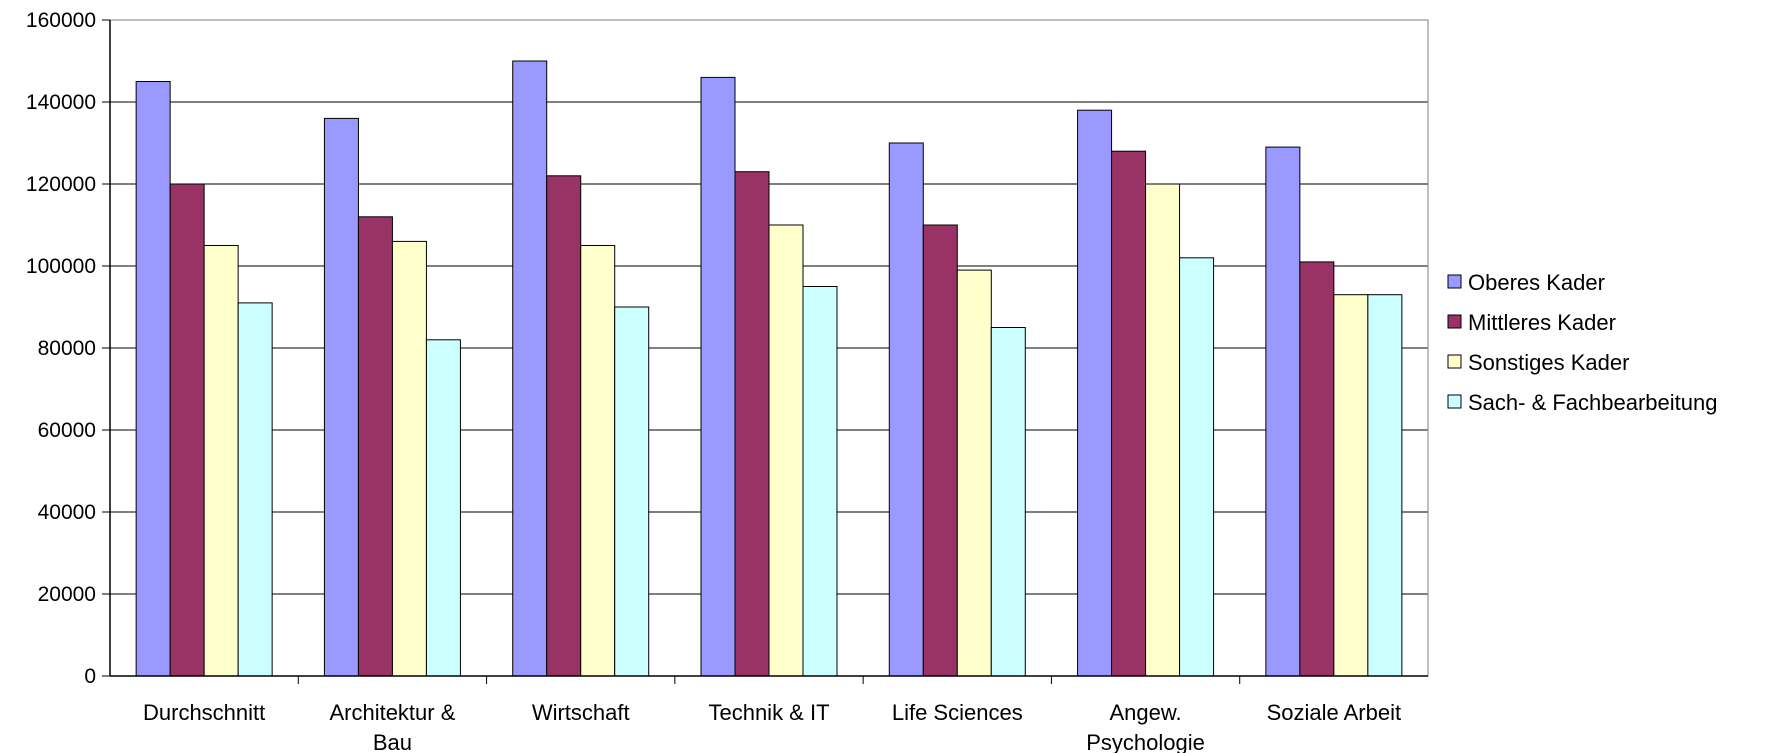 The image size is (1773, 753). What do you see at coordinates (61, 184) in the screenshot?
I see `y-tick-label: 120000` at bounding box center [61, 184].